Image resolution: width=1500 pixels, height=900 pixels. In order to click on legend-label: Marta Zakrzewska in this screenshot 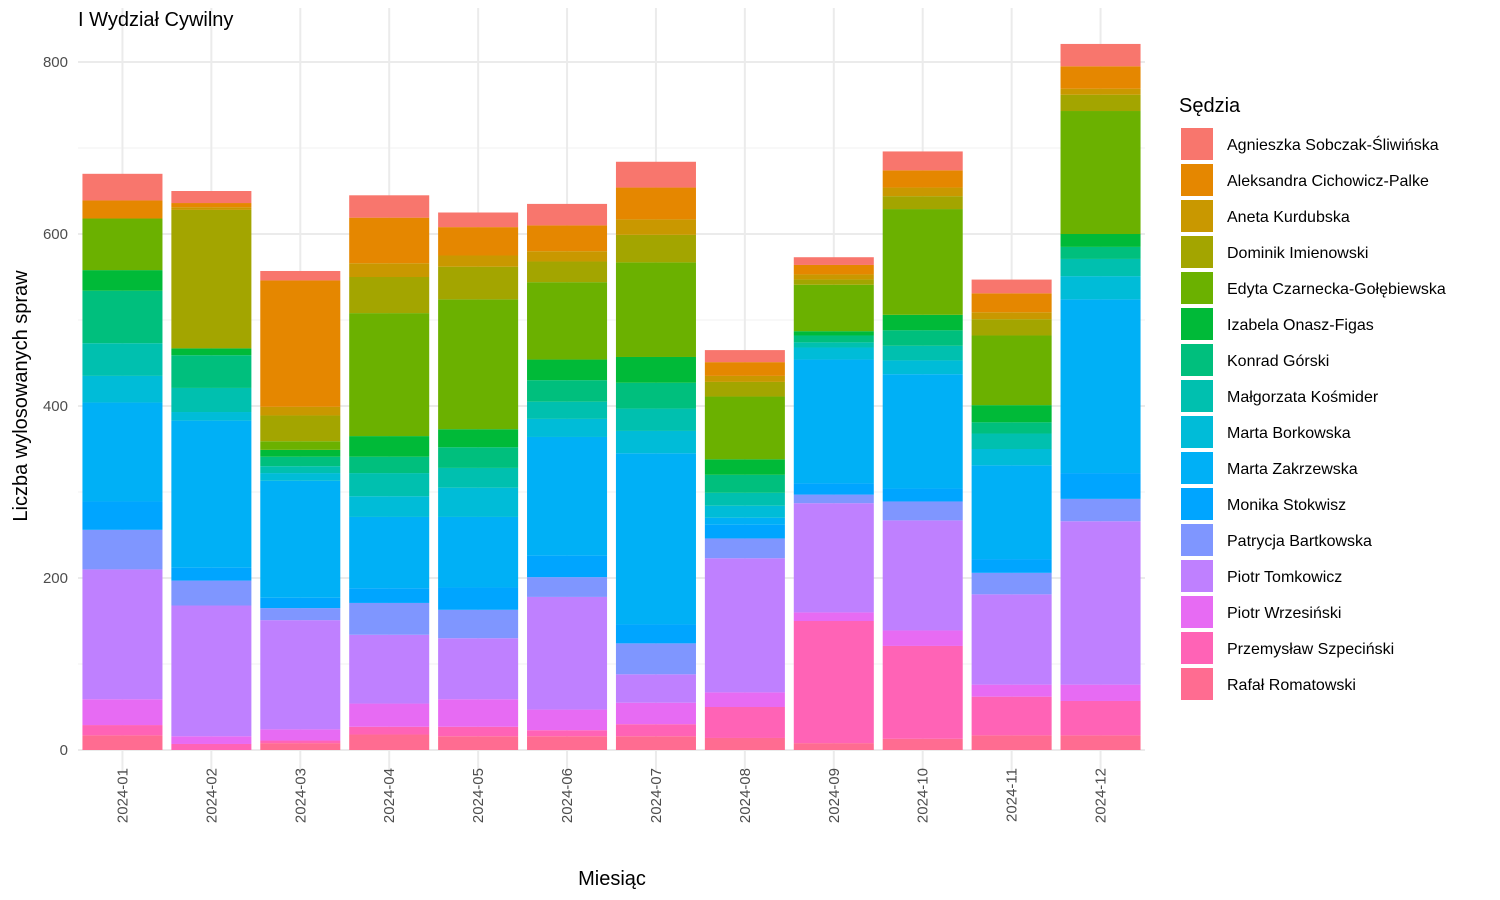, I will do `click(1292, 469)`.